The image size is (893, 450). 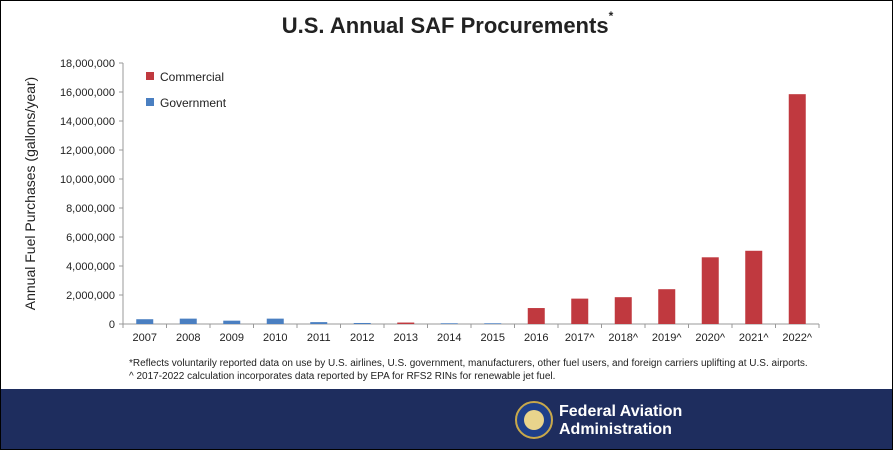 I want to click on x-tick-label: 2010, so click(x=275, y=338).